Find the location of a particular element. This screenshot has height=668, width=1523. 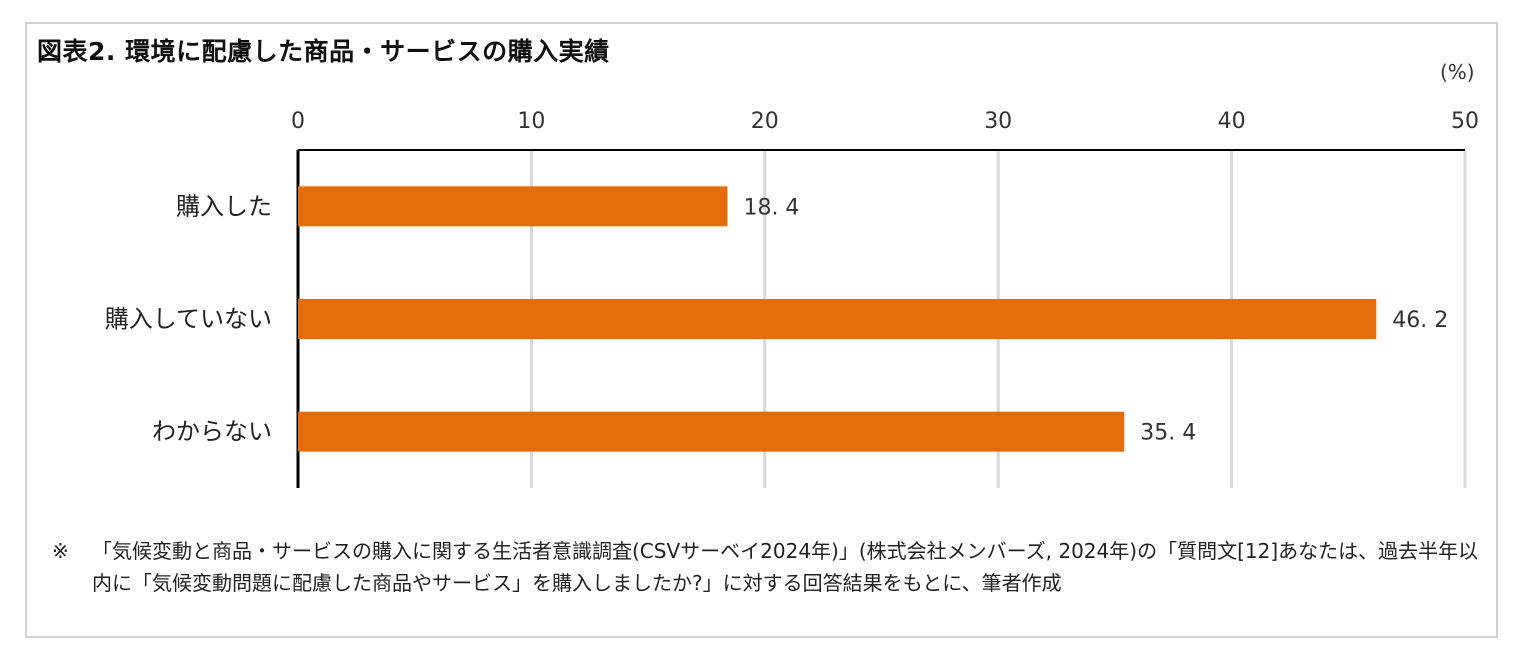

data-label: 18. 4 is located at coordinates (771, 207).